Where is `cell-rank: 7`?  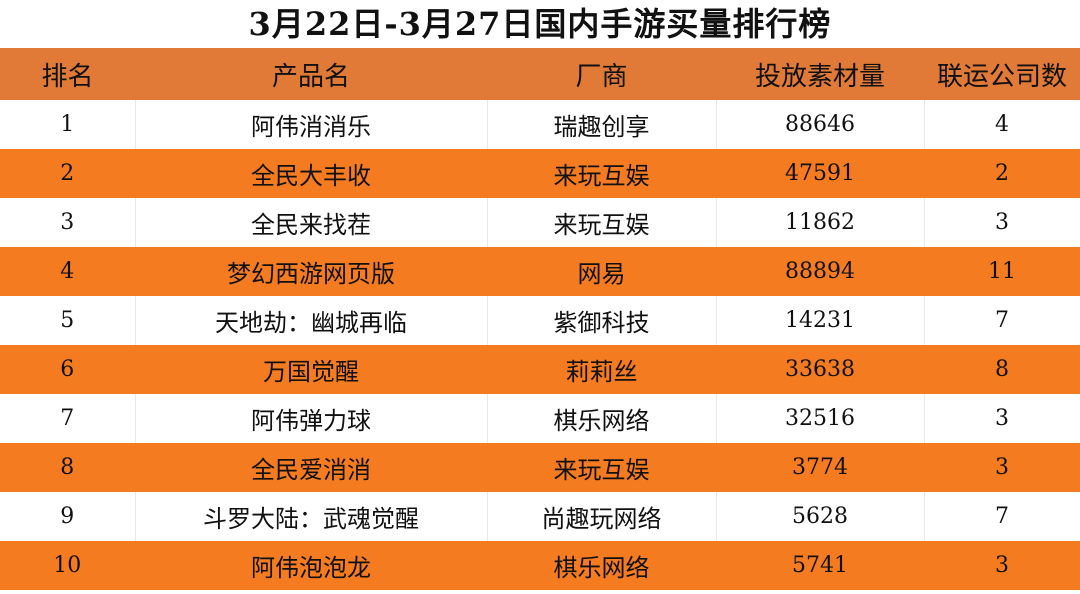
cell-rank: 7 is located at coordinates (68, 418).